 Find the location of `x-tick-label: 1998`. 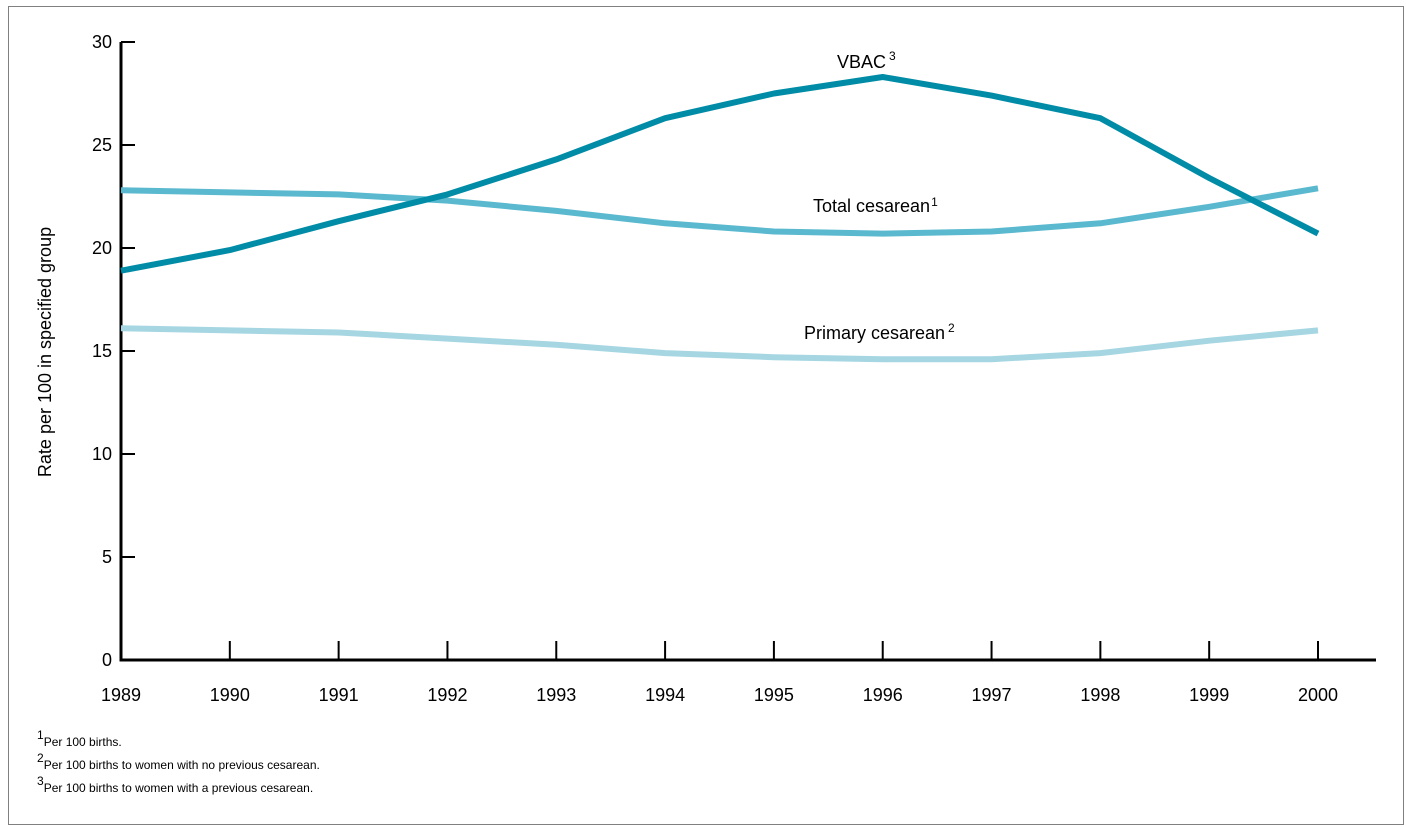

x-tick-label: 1998 is located at coordinates (1100, 695).